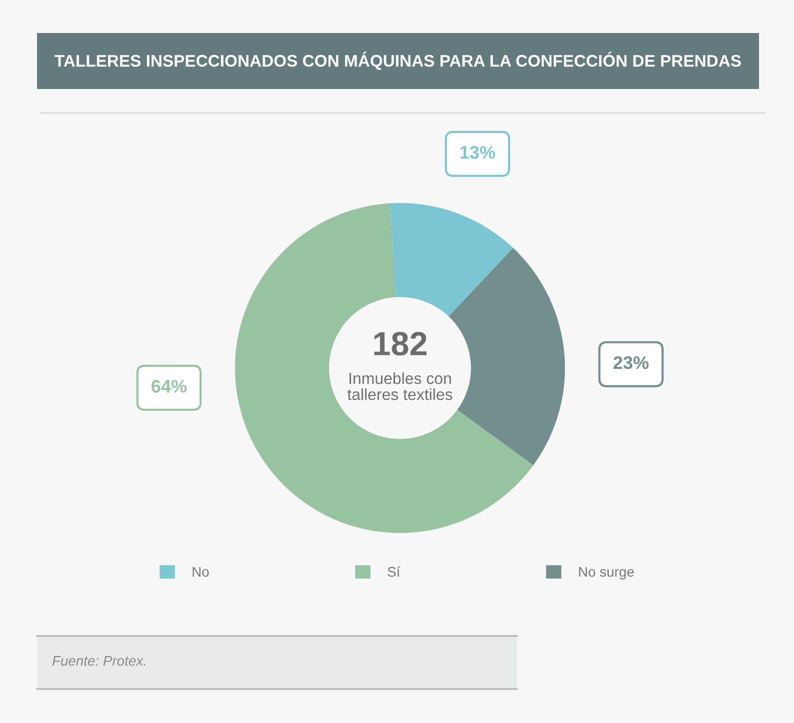  What do you see at coordinates (478, 152) in the screenshot?
I see `data-label: 13%` at bounding box center [478, 152].